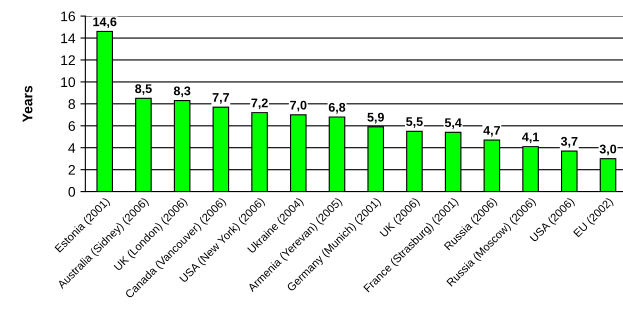 Image resolution: width=623 pixels, height=322 pixels. What do you see at coordinates (68, 16) in the screenshot?
I see `y-tick-label: 16` at bounding box center [68, 16].